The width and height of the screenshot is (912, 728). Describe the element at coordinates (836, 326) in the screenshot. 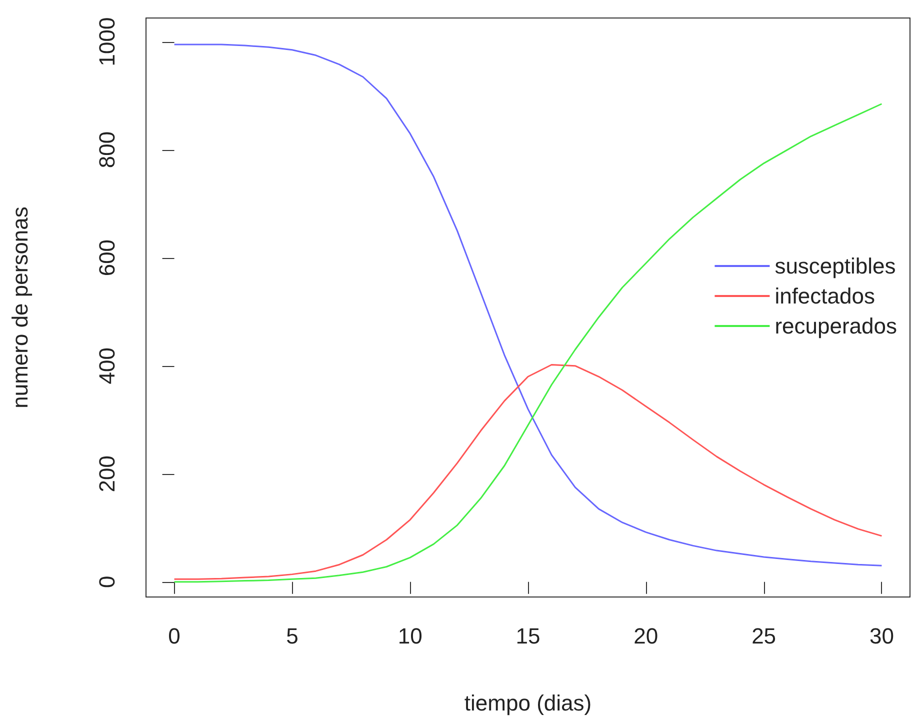

I see `legend-label: recuperados` at that location.